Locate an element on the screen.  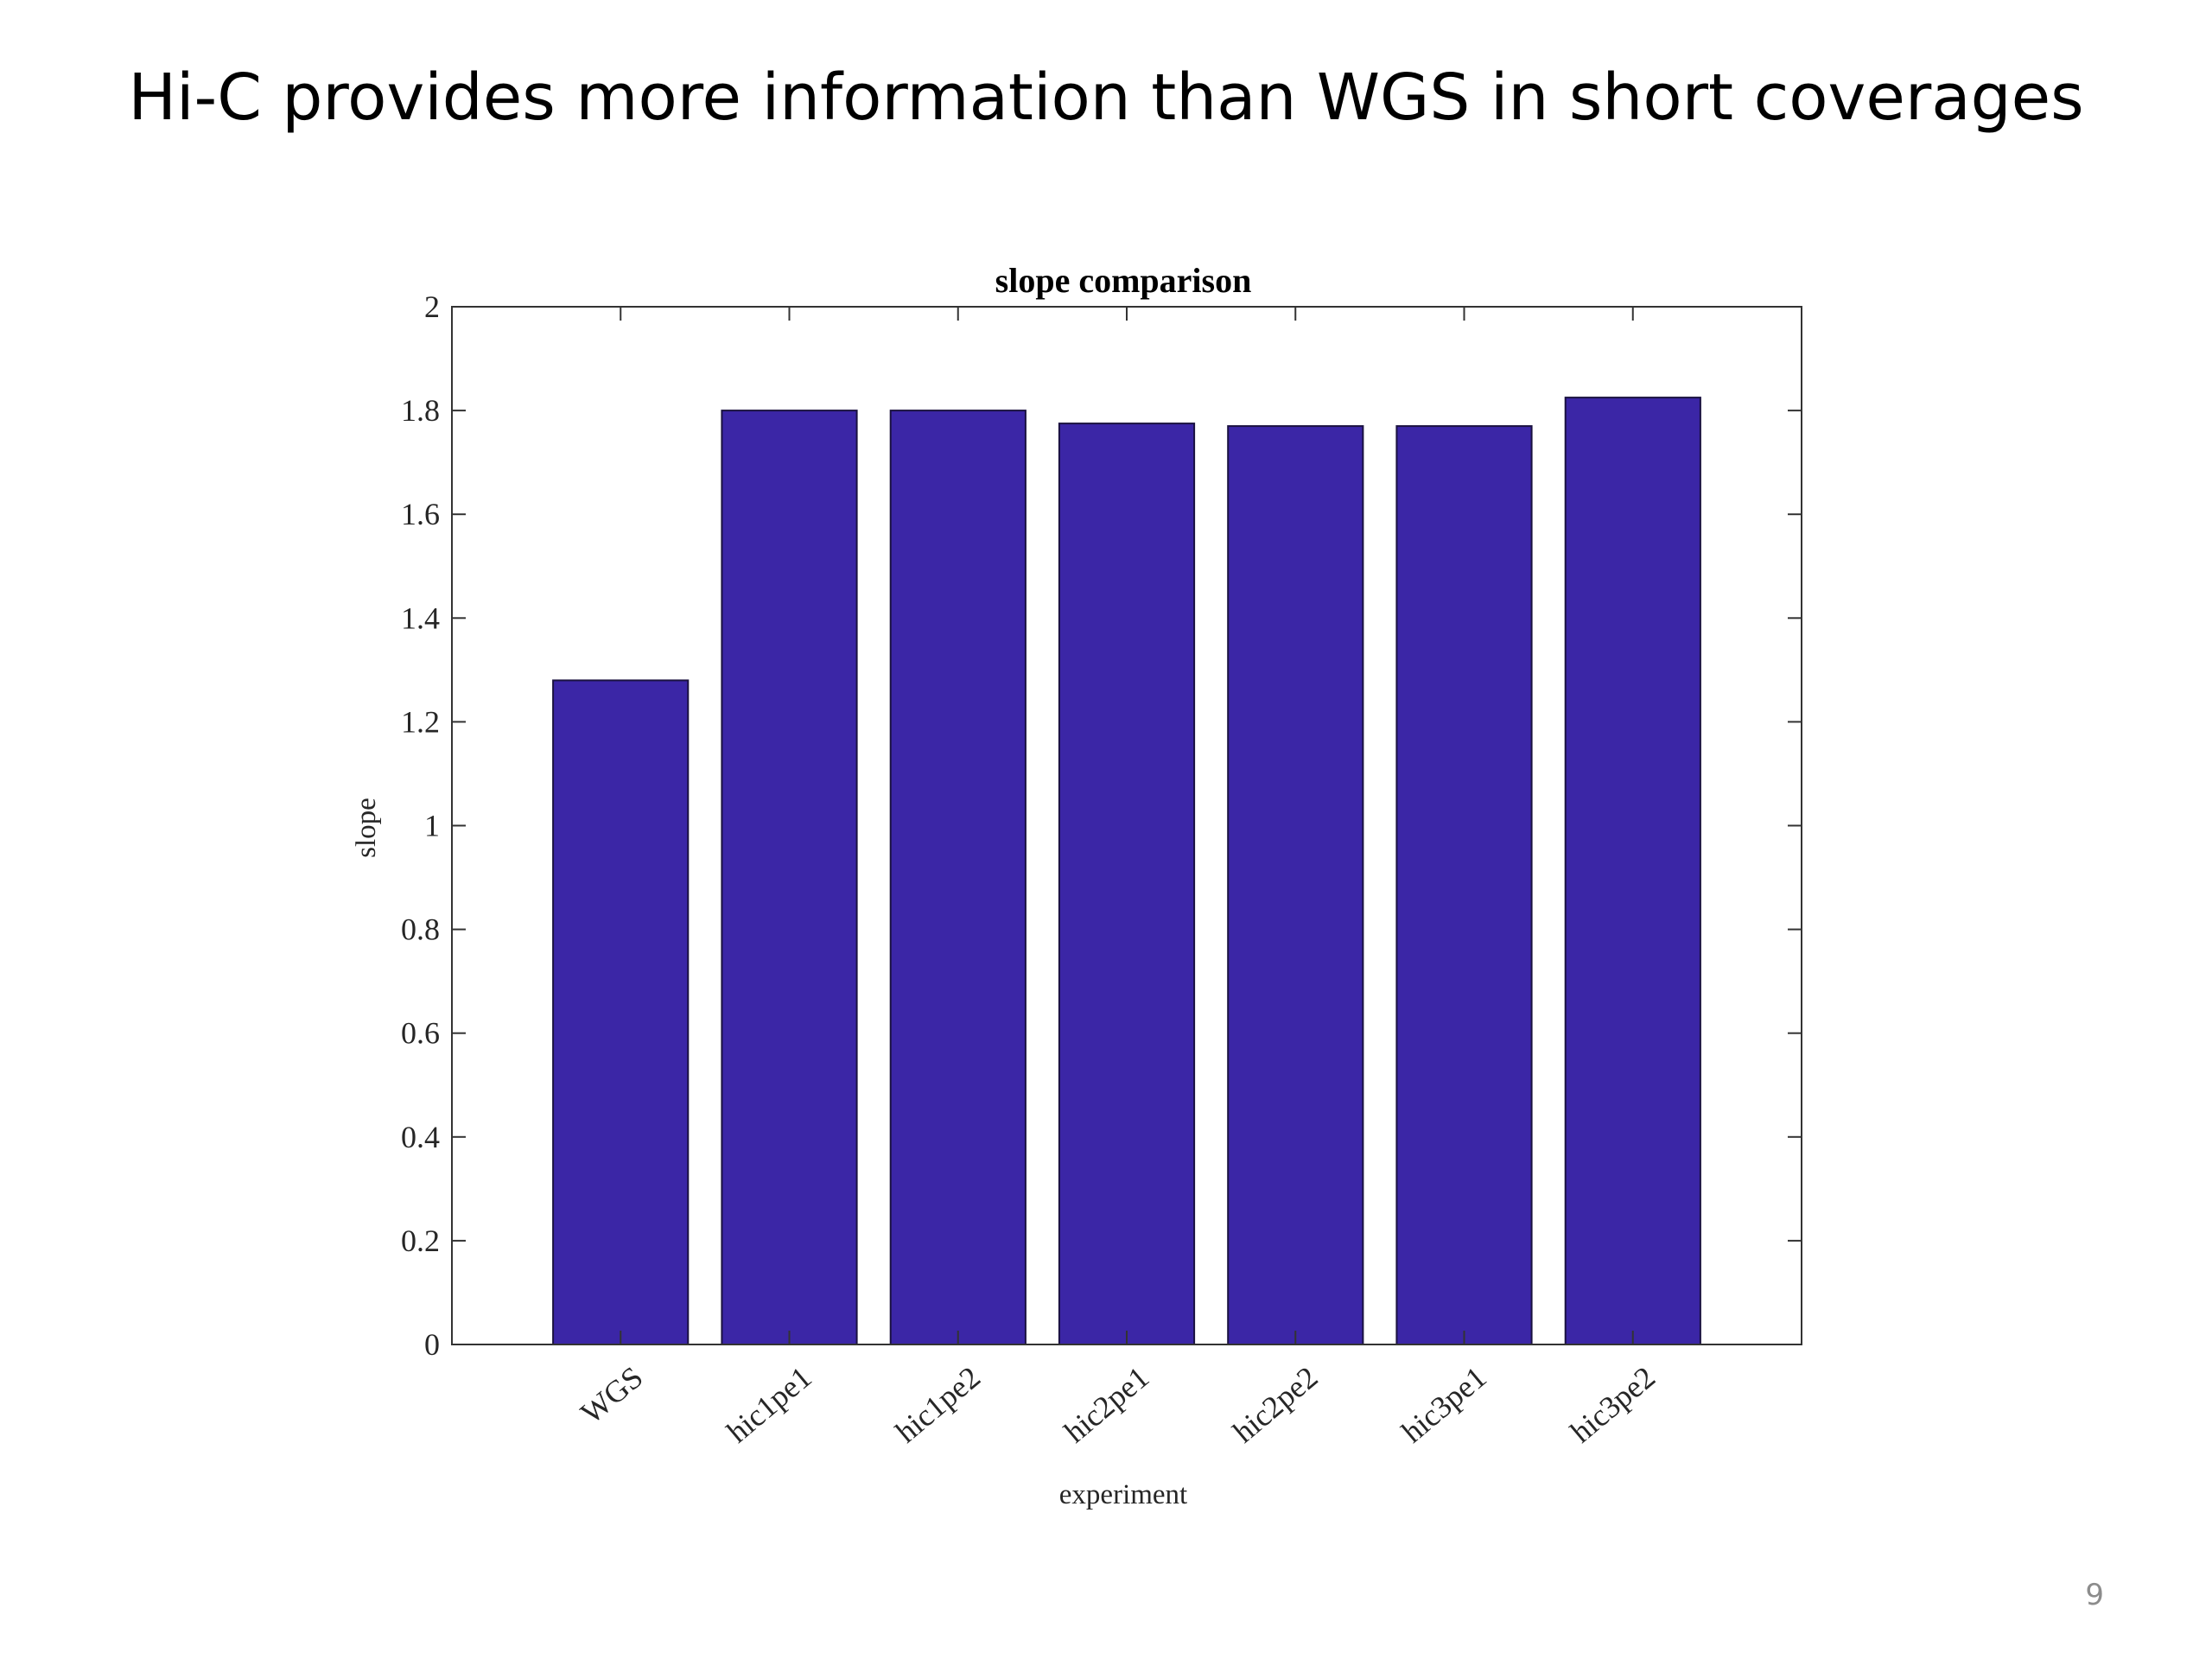
bar-hic1pe2 is located at coordinates (958, 878).